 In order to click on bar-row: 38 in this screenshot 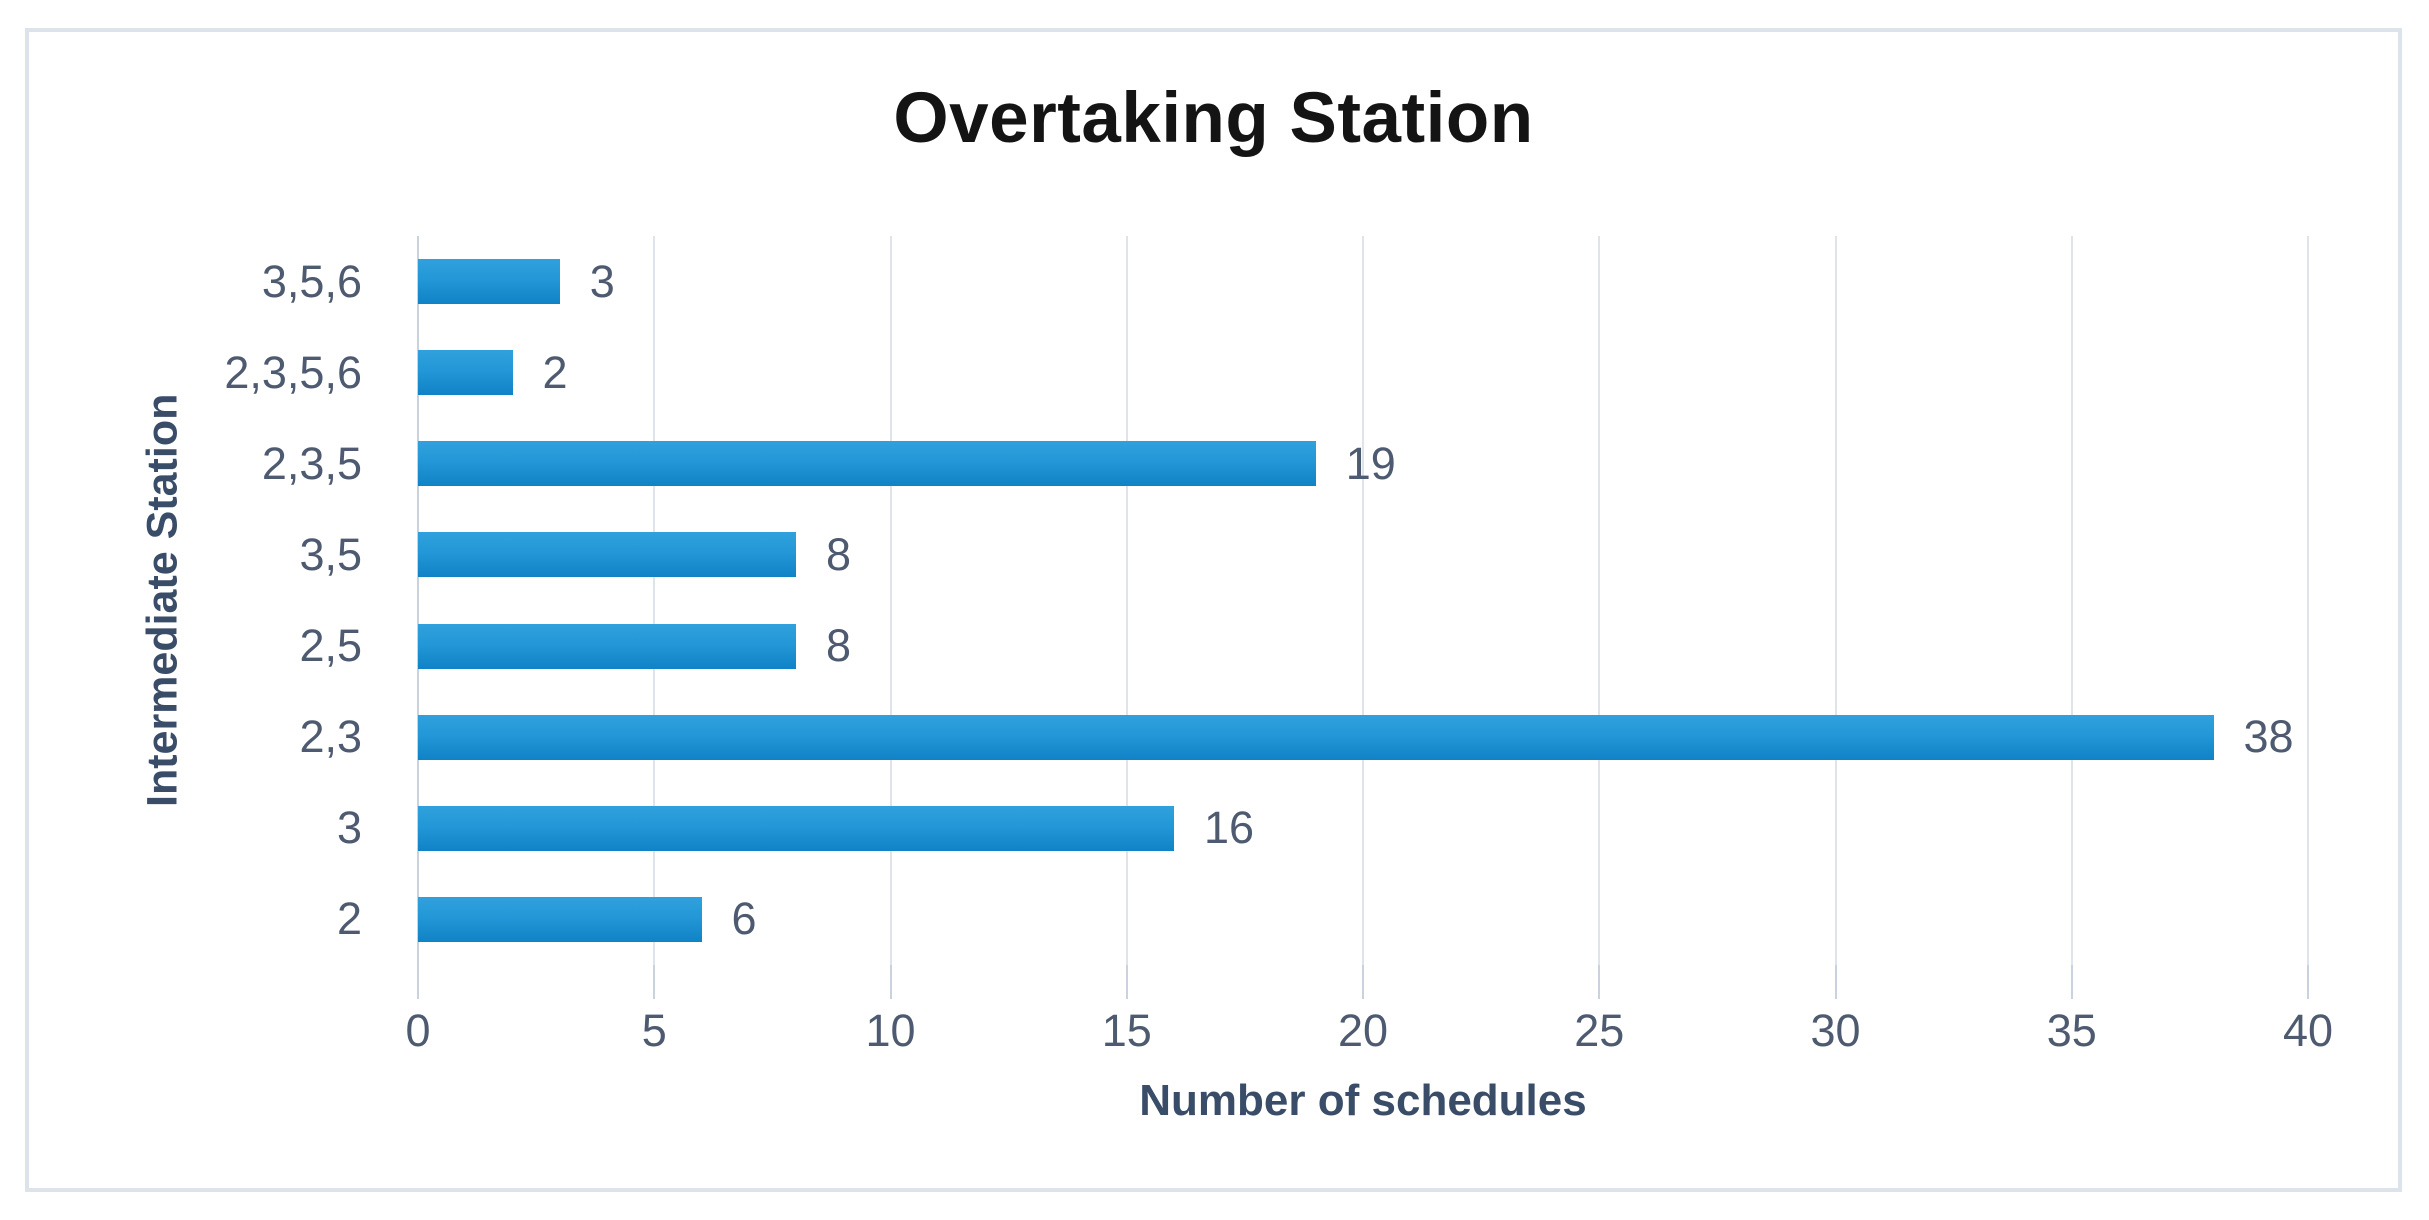, I will do `click(1363, 737)`.